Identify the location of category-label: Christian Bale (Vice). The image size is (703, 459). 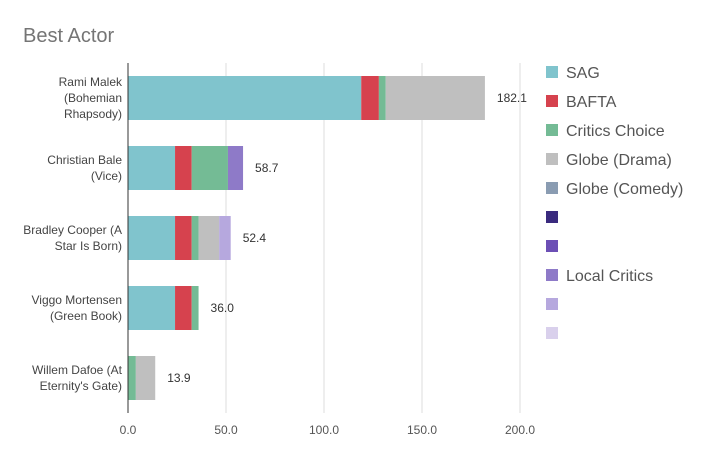
(84, 168).